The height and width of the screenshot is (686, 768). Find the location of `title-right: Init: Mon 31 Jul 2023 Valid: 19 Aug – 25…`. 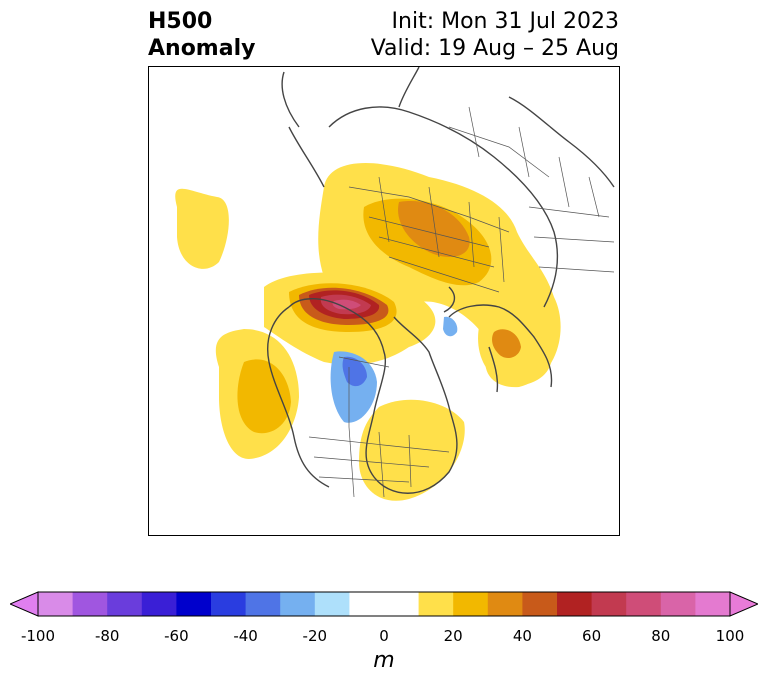

title-right: Init: Mon 31 Jul 2023 Valid: 19 Aug – 25… is located at coordinates (495, 35).